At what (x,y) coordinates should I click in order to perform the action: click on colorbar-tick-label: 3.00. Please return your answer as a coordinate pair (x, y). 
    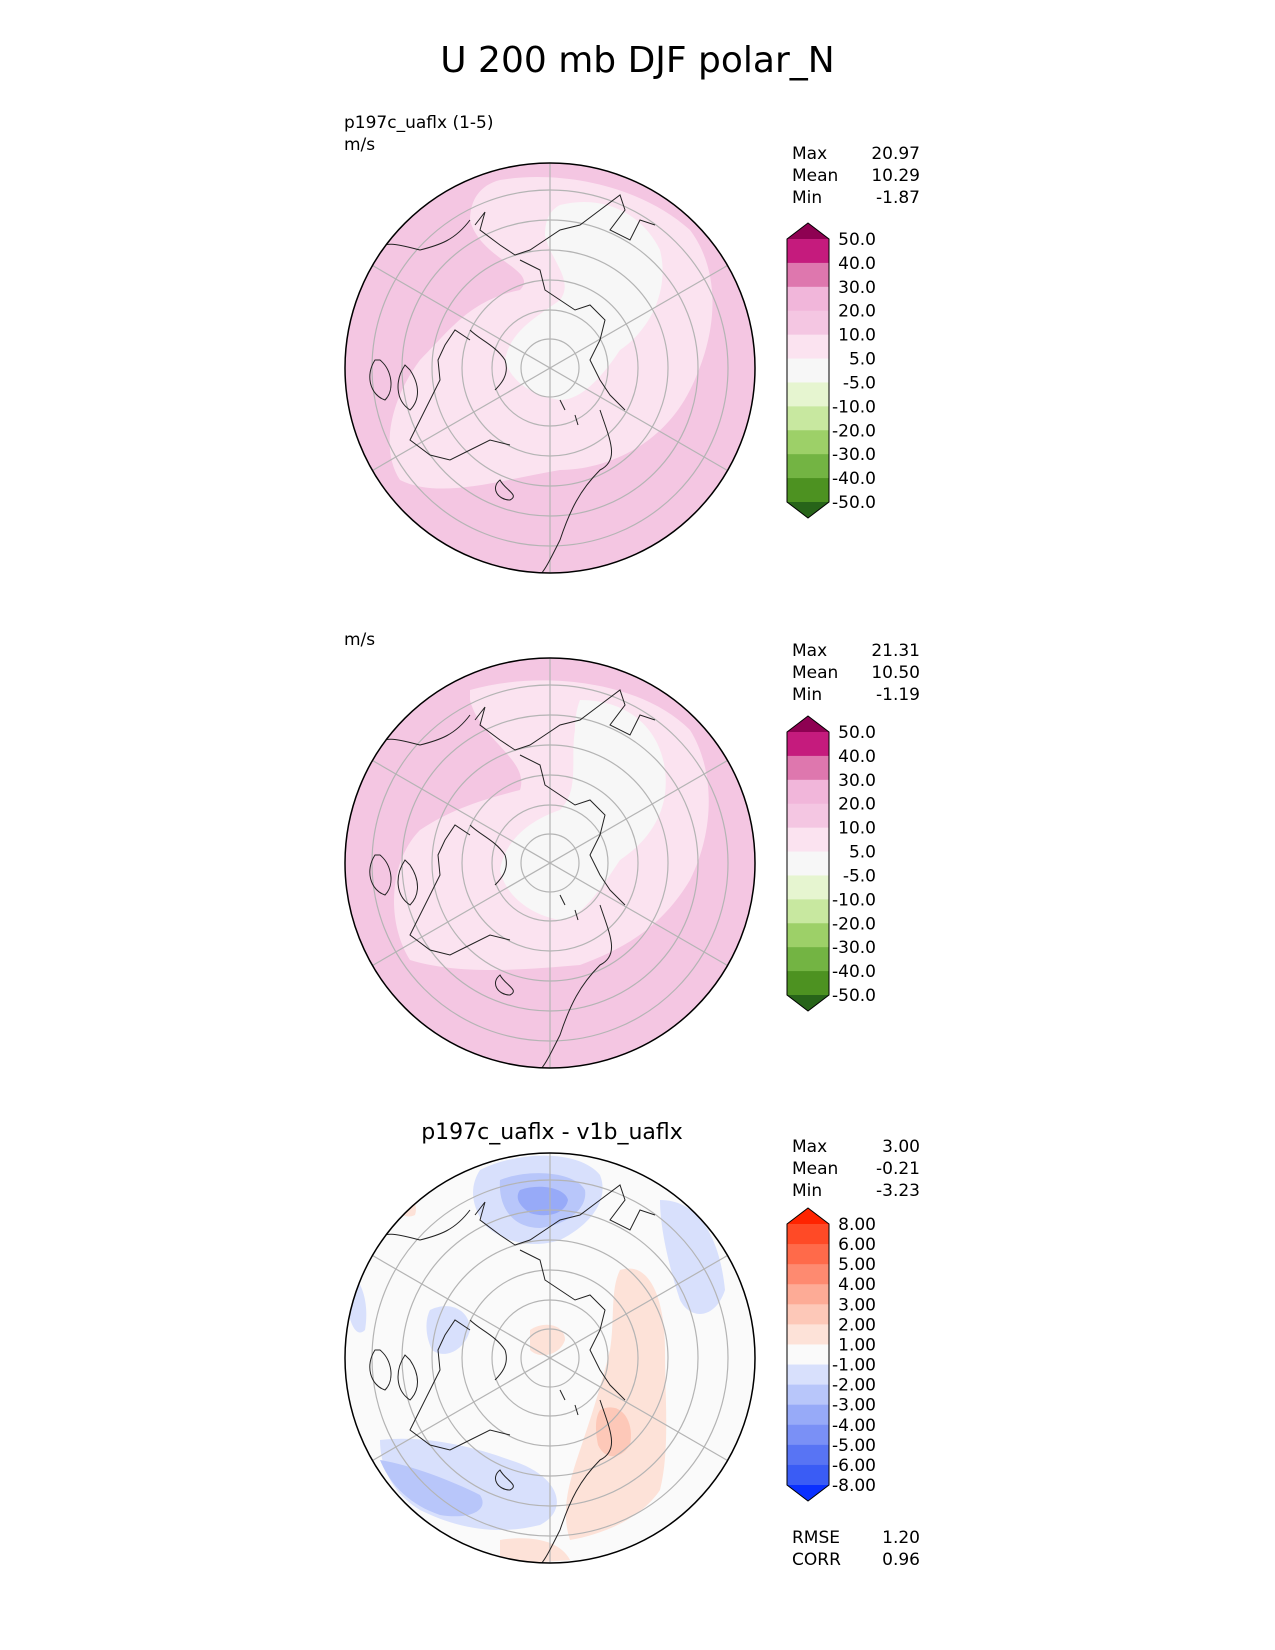
    Looking at the image, I should click on (857, 1305).